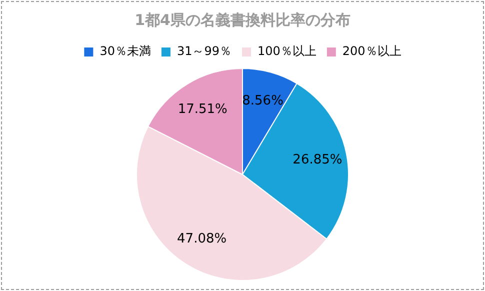  I want to click on data-label: 17.51%, so click(203, 109).